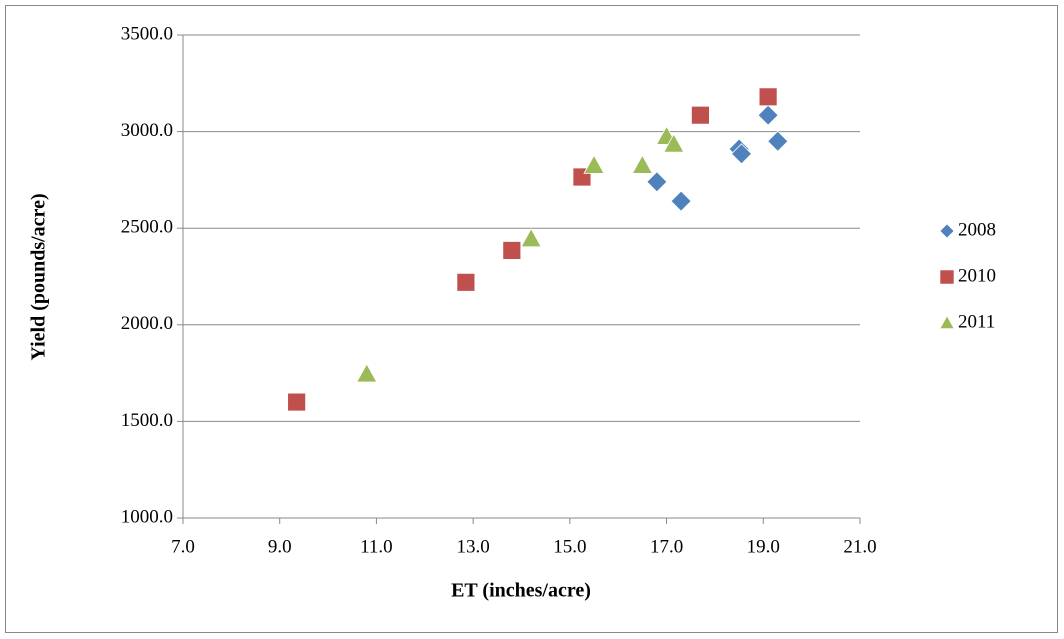 This screenshot has width=1064, height=639. I want to click on legend-label: 2008, so click(977, 229).